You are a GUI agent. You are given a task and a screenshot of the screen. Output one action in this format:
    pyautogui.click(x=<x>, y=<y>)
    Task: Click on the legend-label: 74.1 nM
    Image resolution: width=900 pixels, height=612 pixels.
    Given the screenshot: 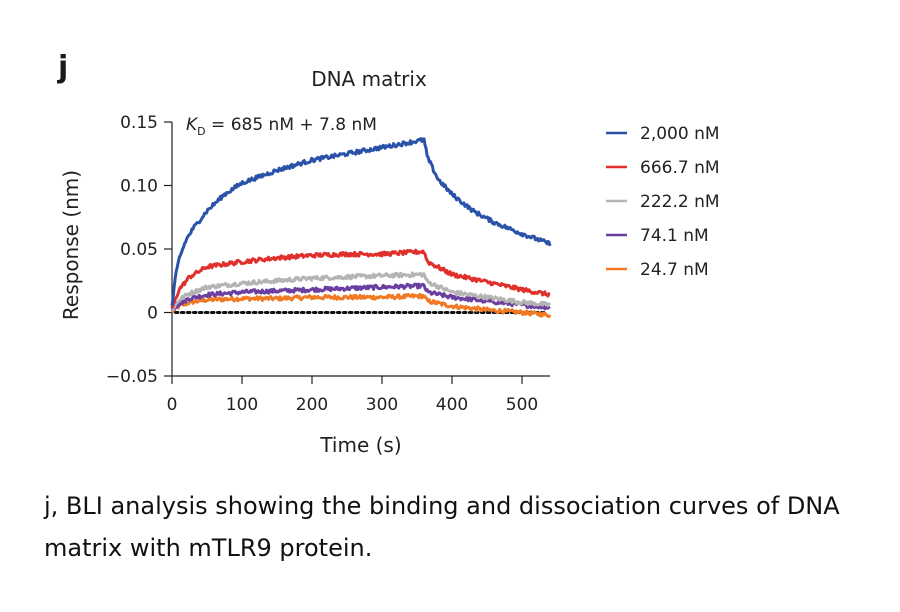 What is the action you would take?
    pyautogui.click(x=674, y=236)
    